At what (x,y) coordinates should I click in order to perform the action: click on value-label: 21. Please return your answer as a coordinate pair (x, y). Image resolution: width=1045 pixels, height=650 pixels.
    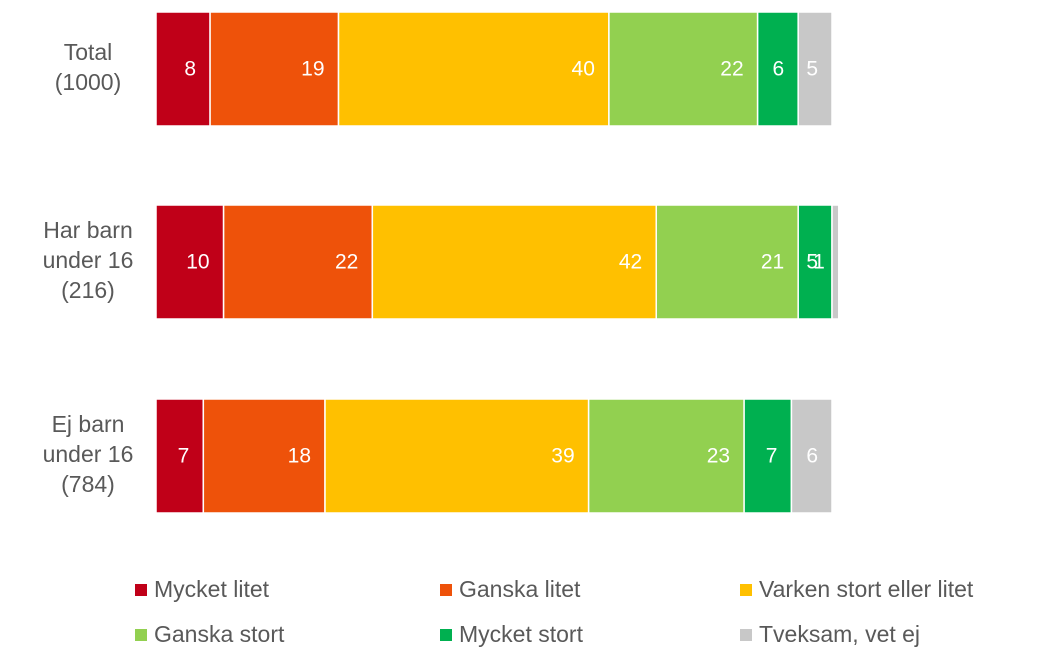
    Looking at the image, I should click on (772, 262).